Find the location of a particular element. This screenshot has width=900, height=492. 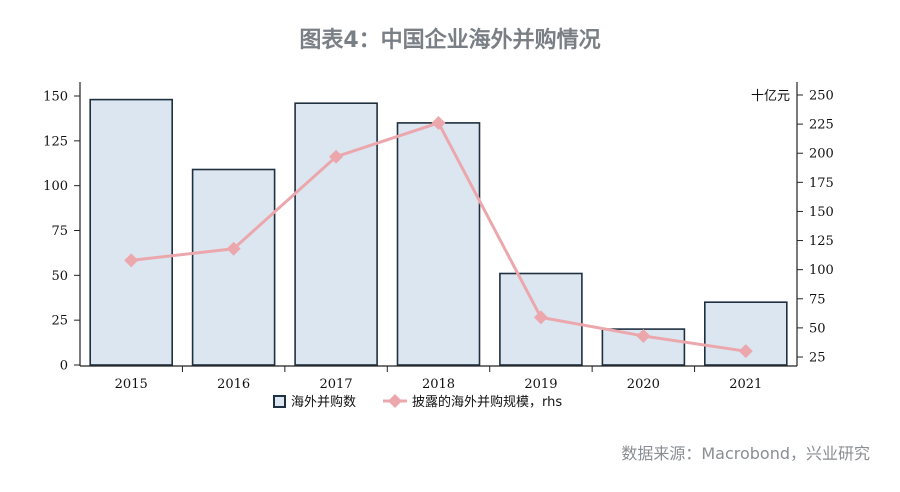

legend-swatch-diamond is located at coordinates (395, 401).